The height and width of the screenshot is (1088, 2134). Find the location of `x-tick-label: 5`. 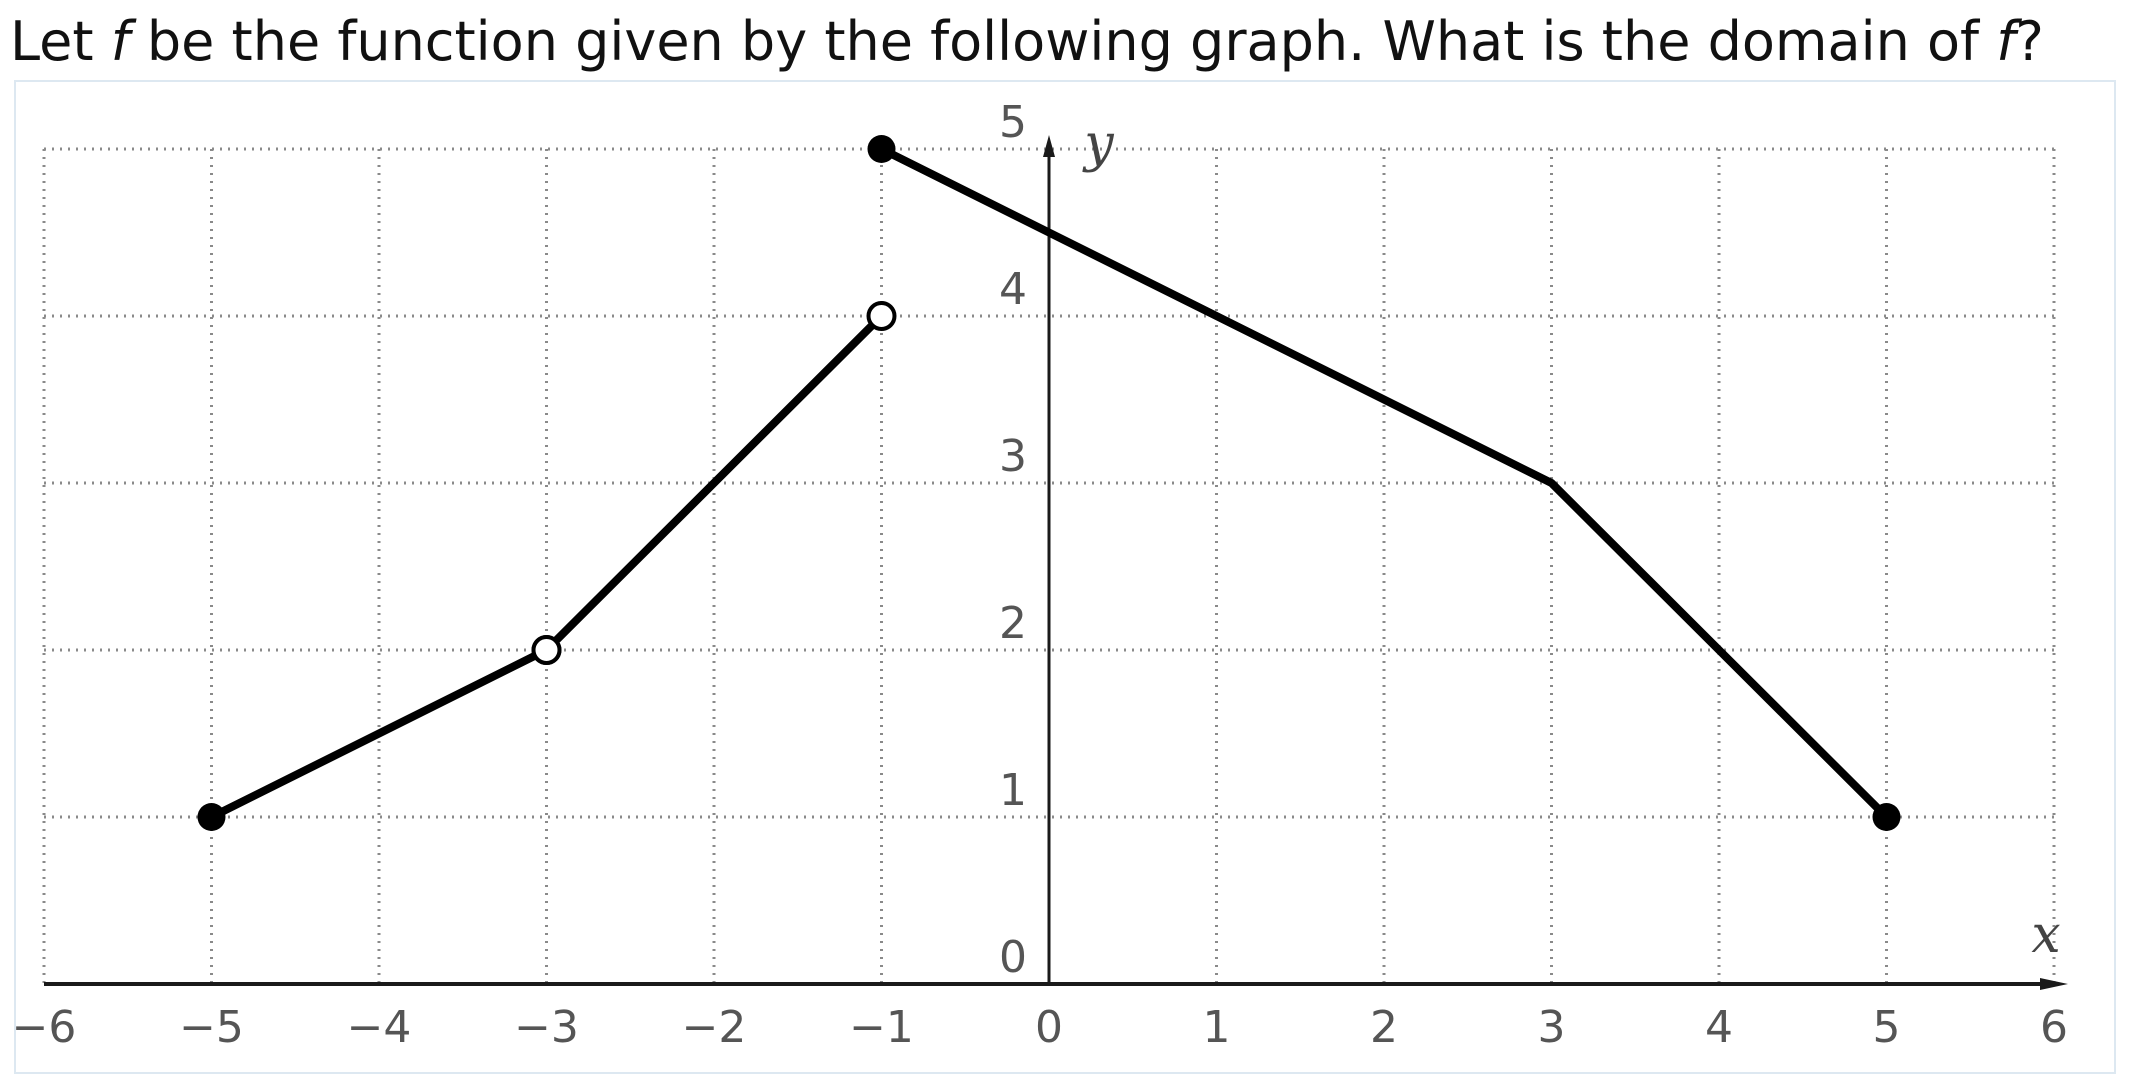

x-tick-label: 5 is located at coordinates (1887, 1027).